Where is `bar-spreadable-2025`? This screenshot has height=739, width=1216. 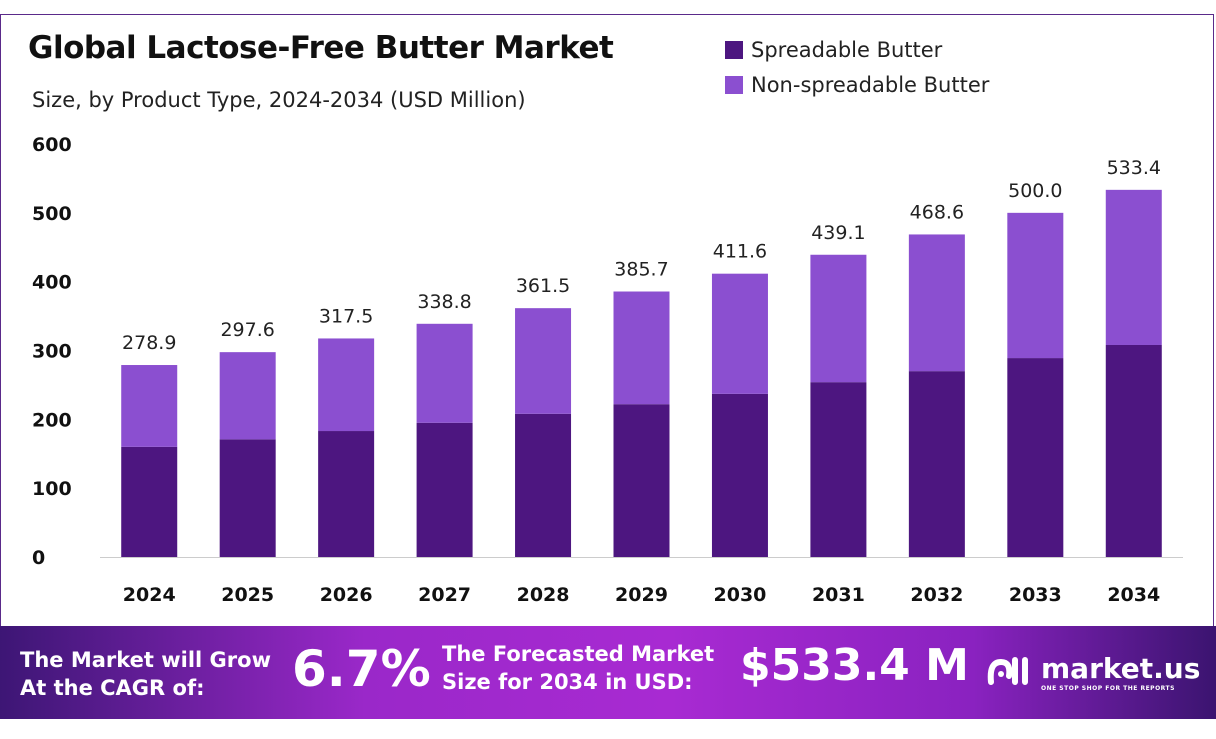 bar-spreadable-2025 is located at coordinates (247, 498).